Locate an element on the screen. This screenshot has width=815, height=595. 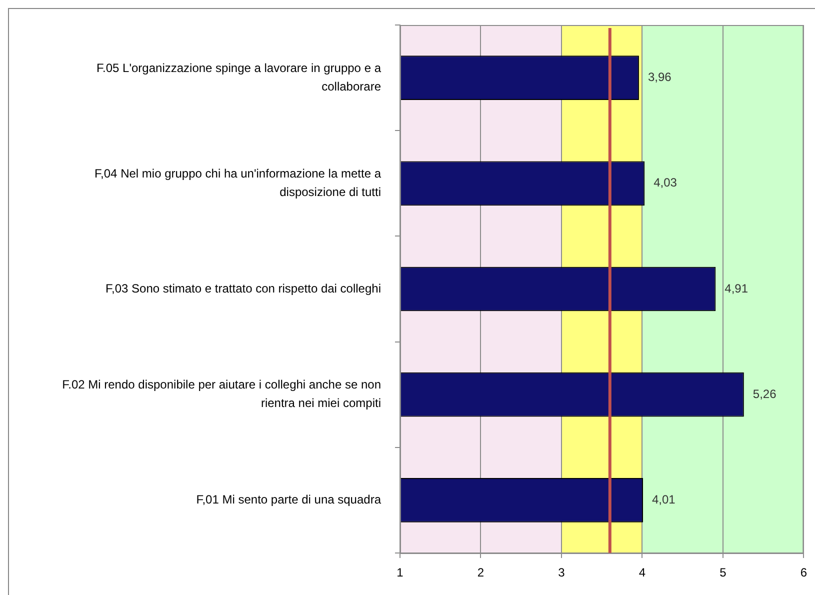
x-tick-label: 4 is located at coordinates (642, 573).